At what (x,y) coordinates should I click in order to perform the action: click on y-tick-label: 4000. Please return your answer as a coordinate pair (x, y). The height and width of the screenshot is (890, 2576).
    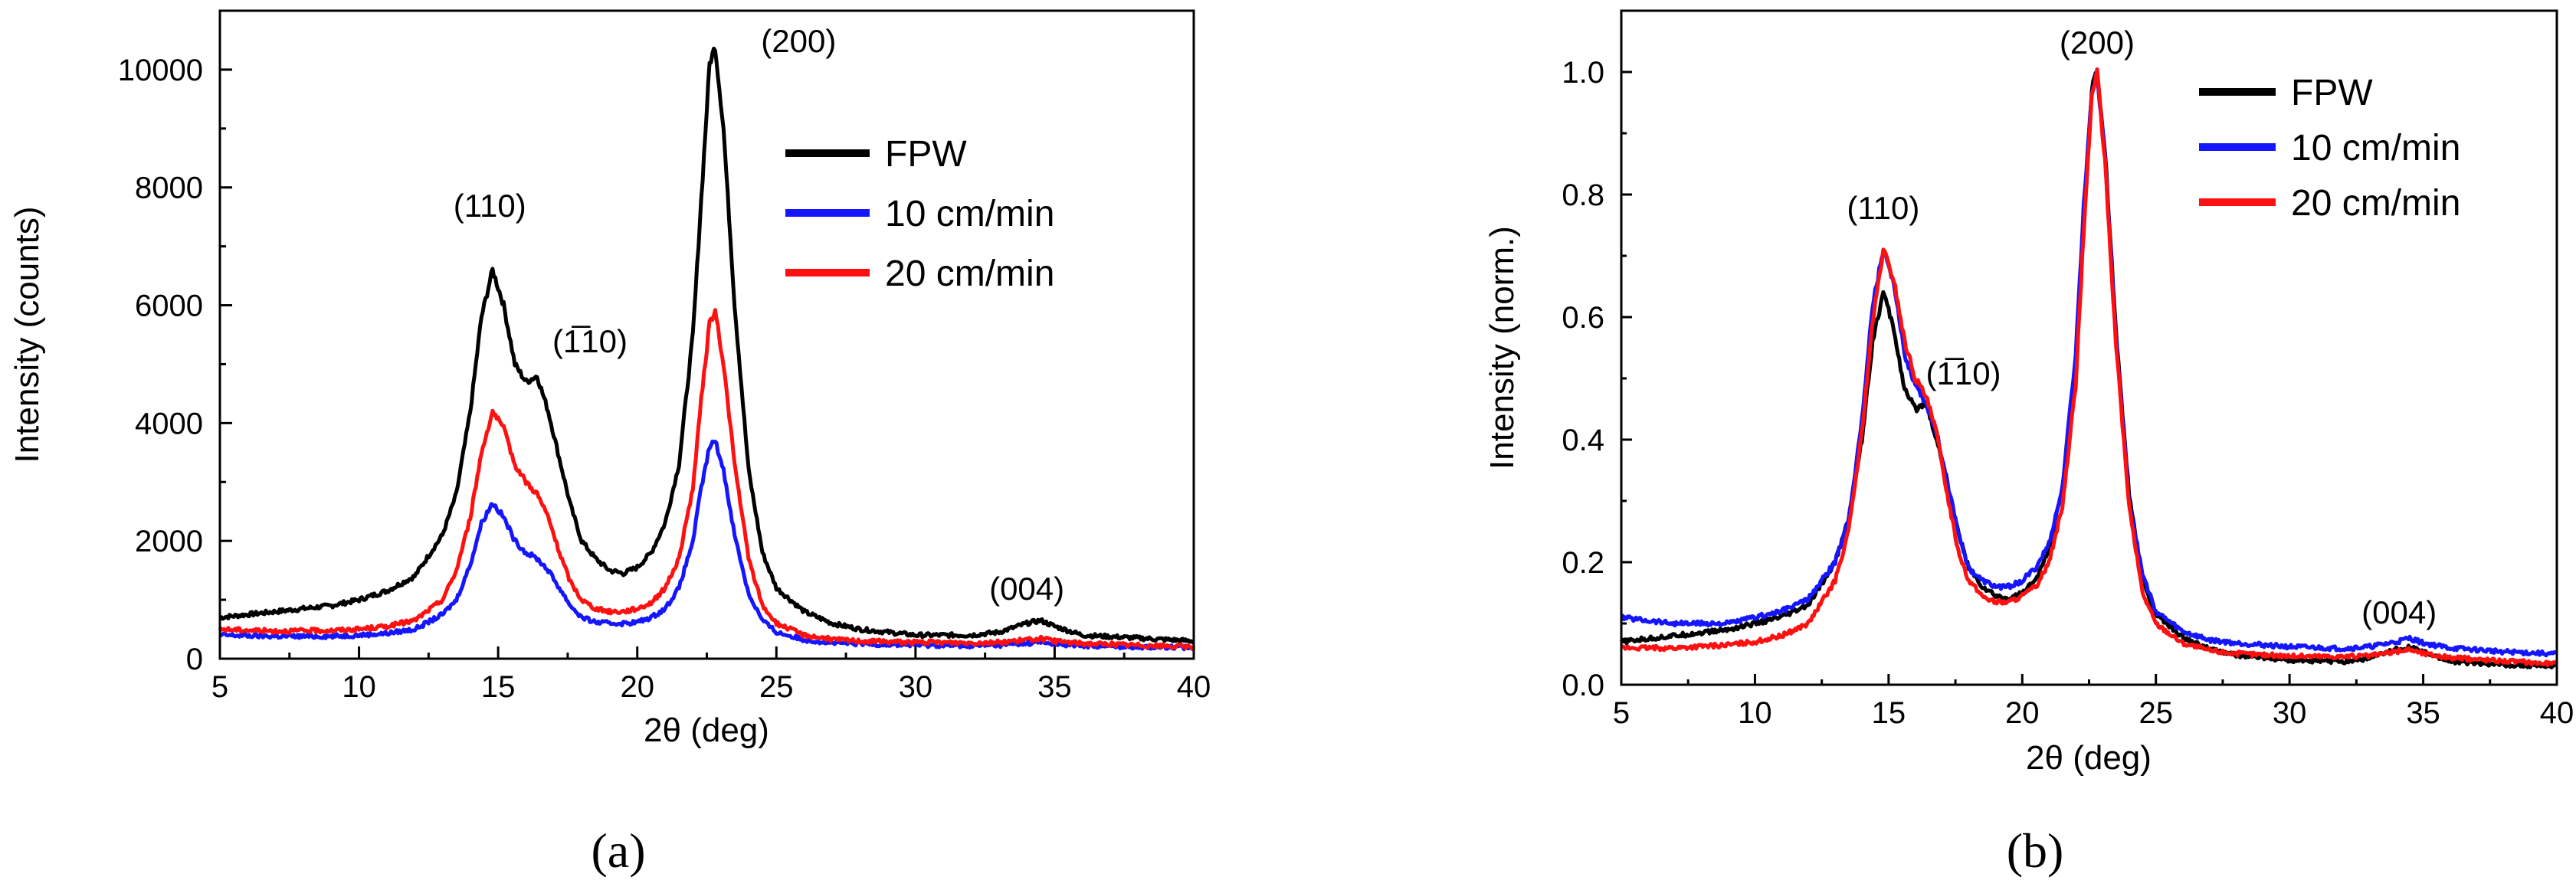
    Looking at the image, I should click on (169, 424).